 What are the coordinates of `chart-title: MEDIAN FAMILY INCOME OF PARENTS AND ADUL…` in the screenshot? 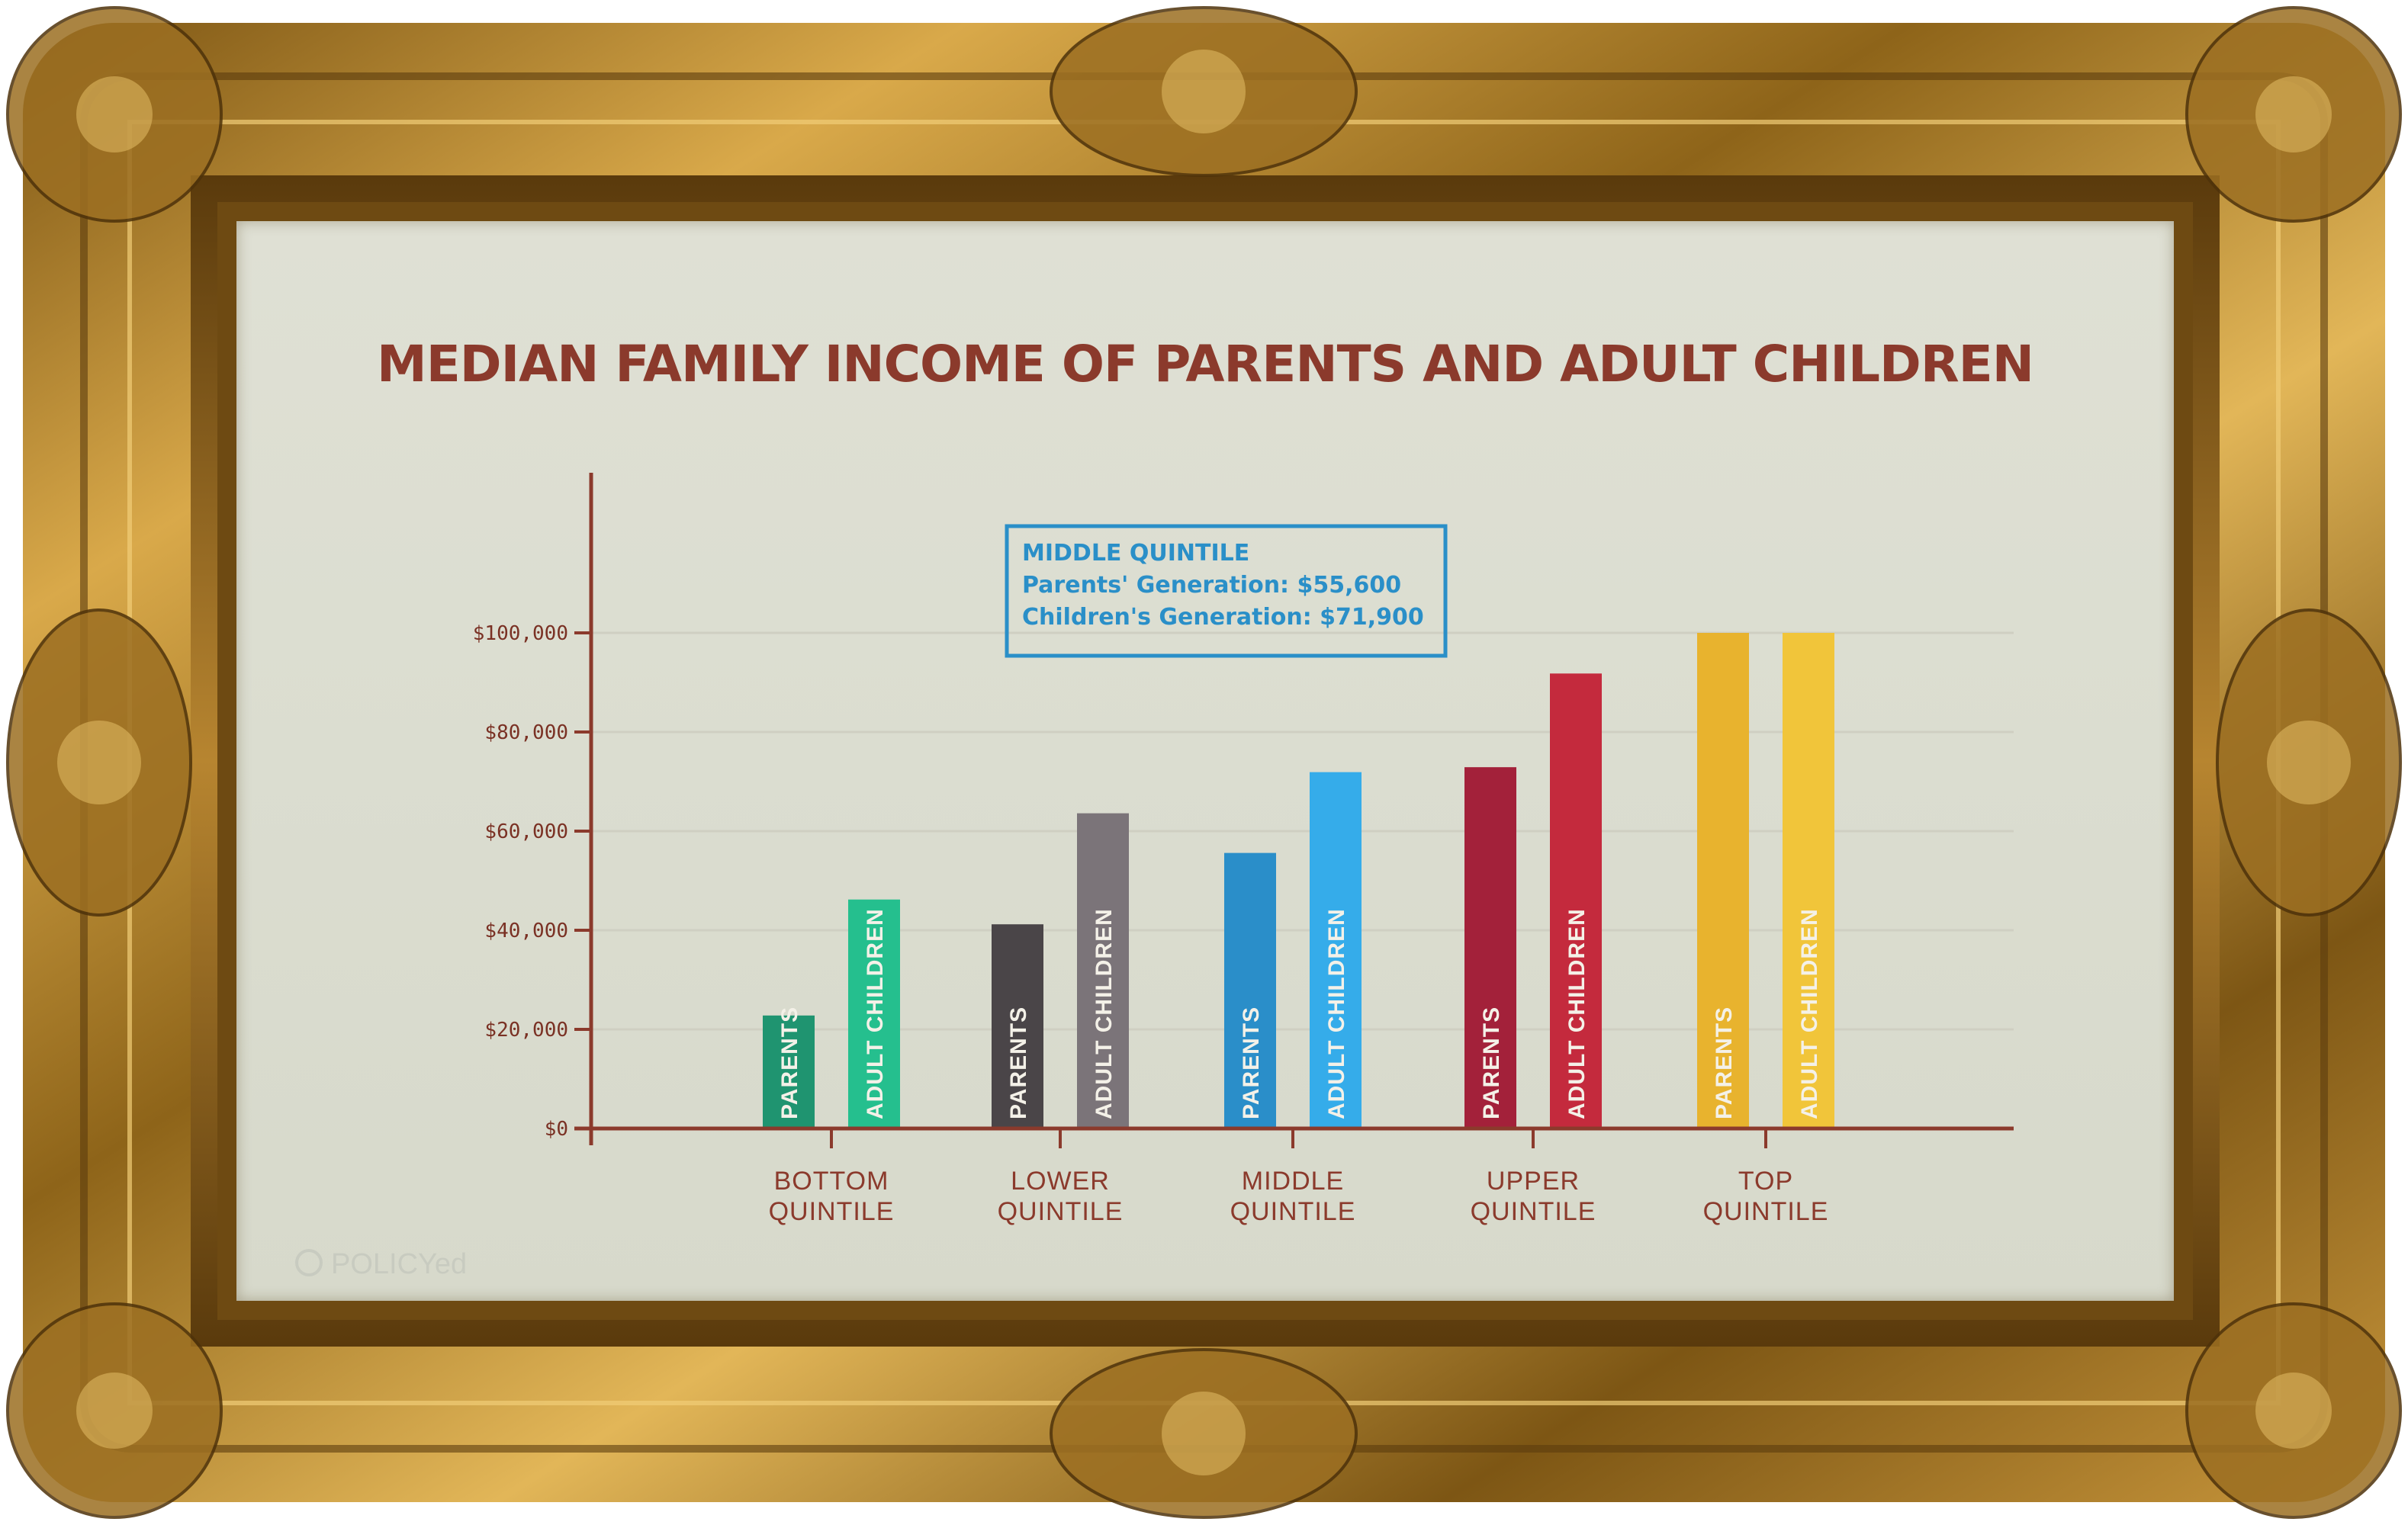 It's located at (1205, 364).